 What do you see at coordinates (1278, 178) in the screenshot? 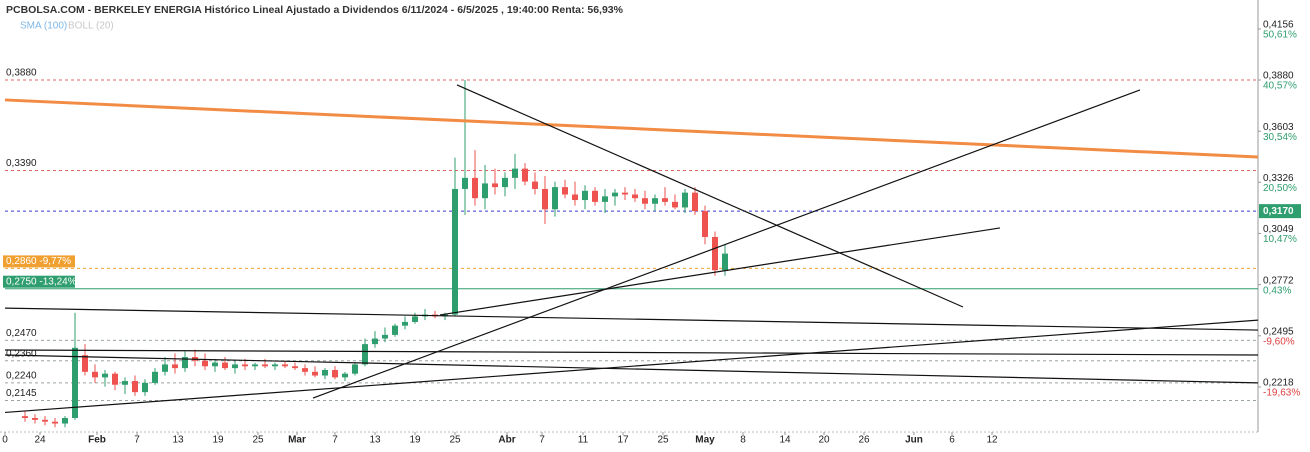
I see `y-tick-label: 0,3326` at bounding box center [1278, 178].